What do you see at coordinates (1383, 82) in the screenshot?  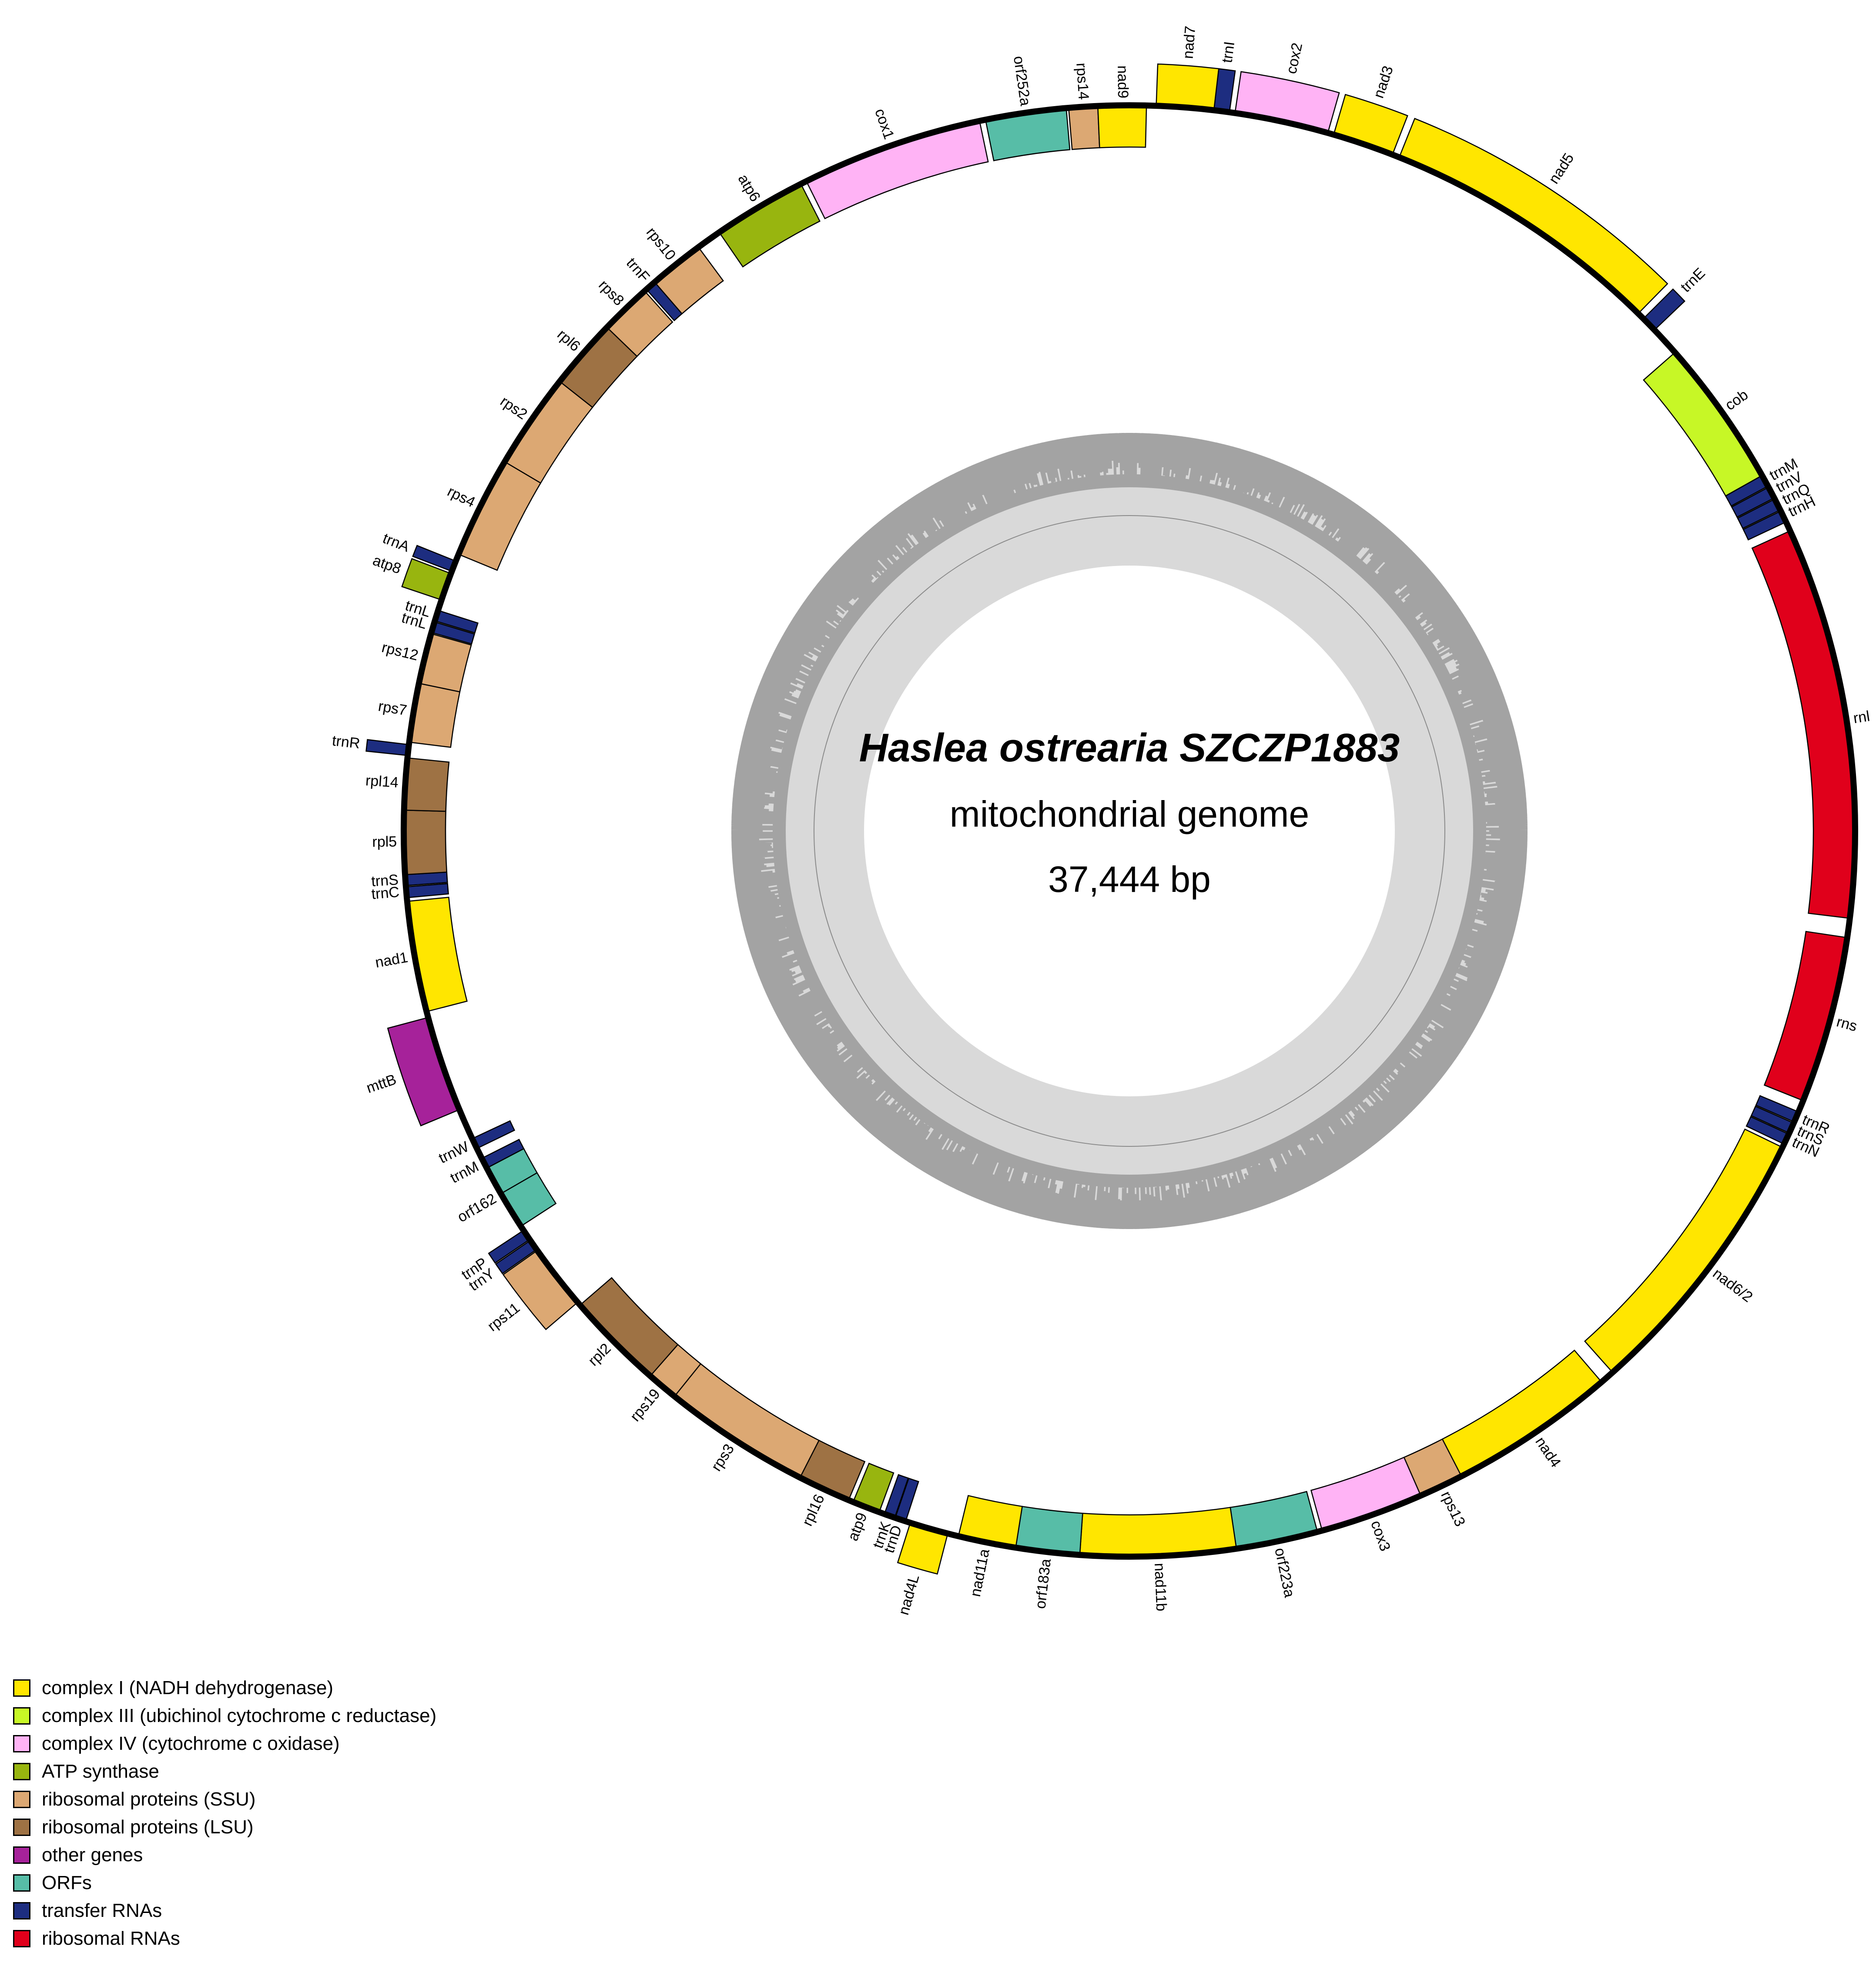 I see `gene-label: nad3` at bounding box center [1383, 82].